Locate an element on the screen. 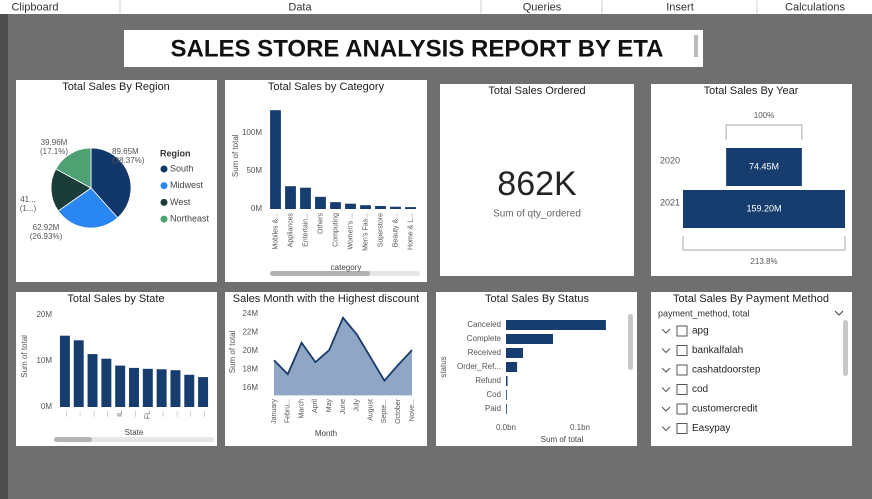 This screenshot has height=499, width=872. slicer-item: bankalfalah is located at coordinates (717, 350).